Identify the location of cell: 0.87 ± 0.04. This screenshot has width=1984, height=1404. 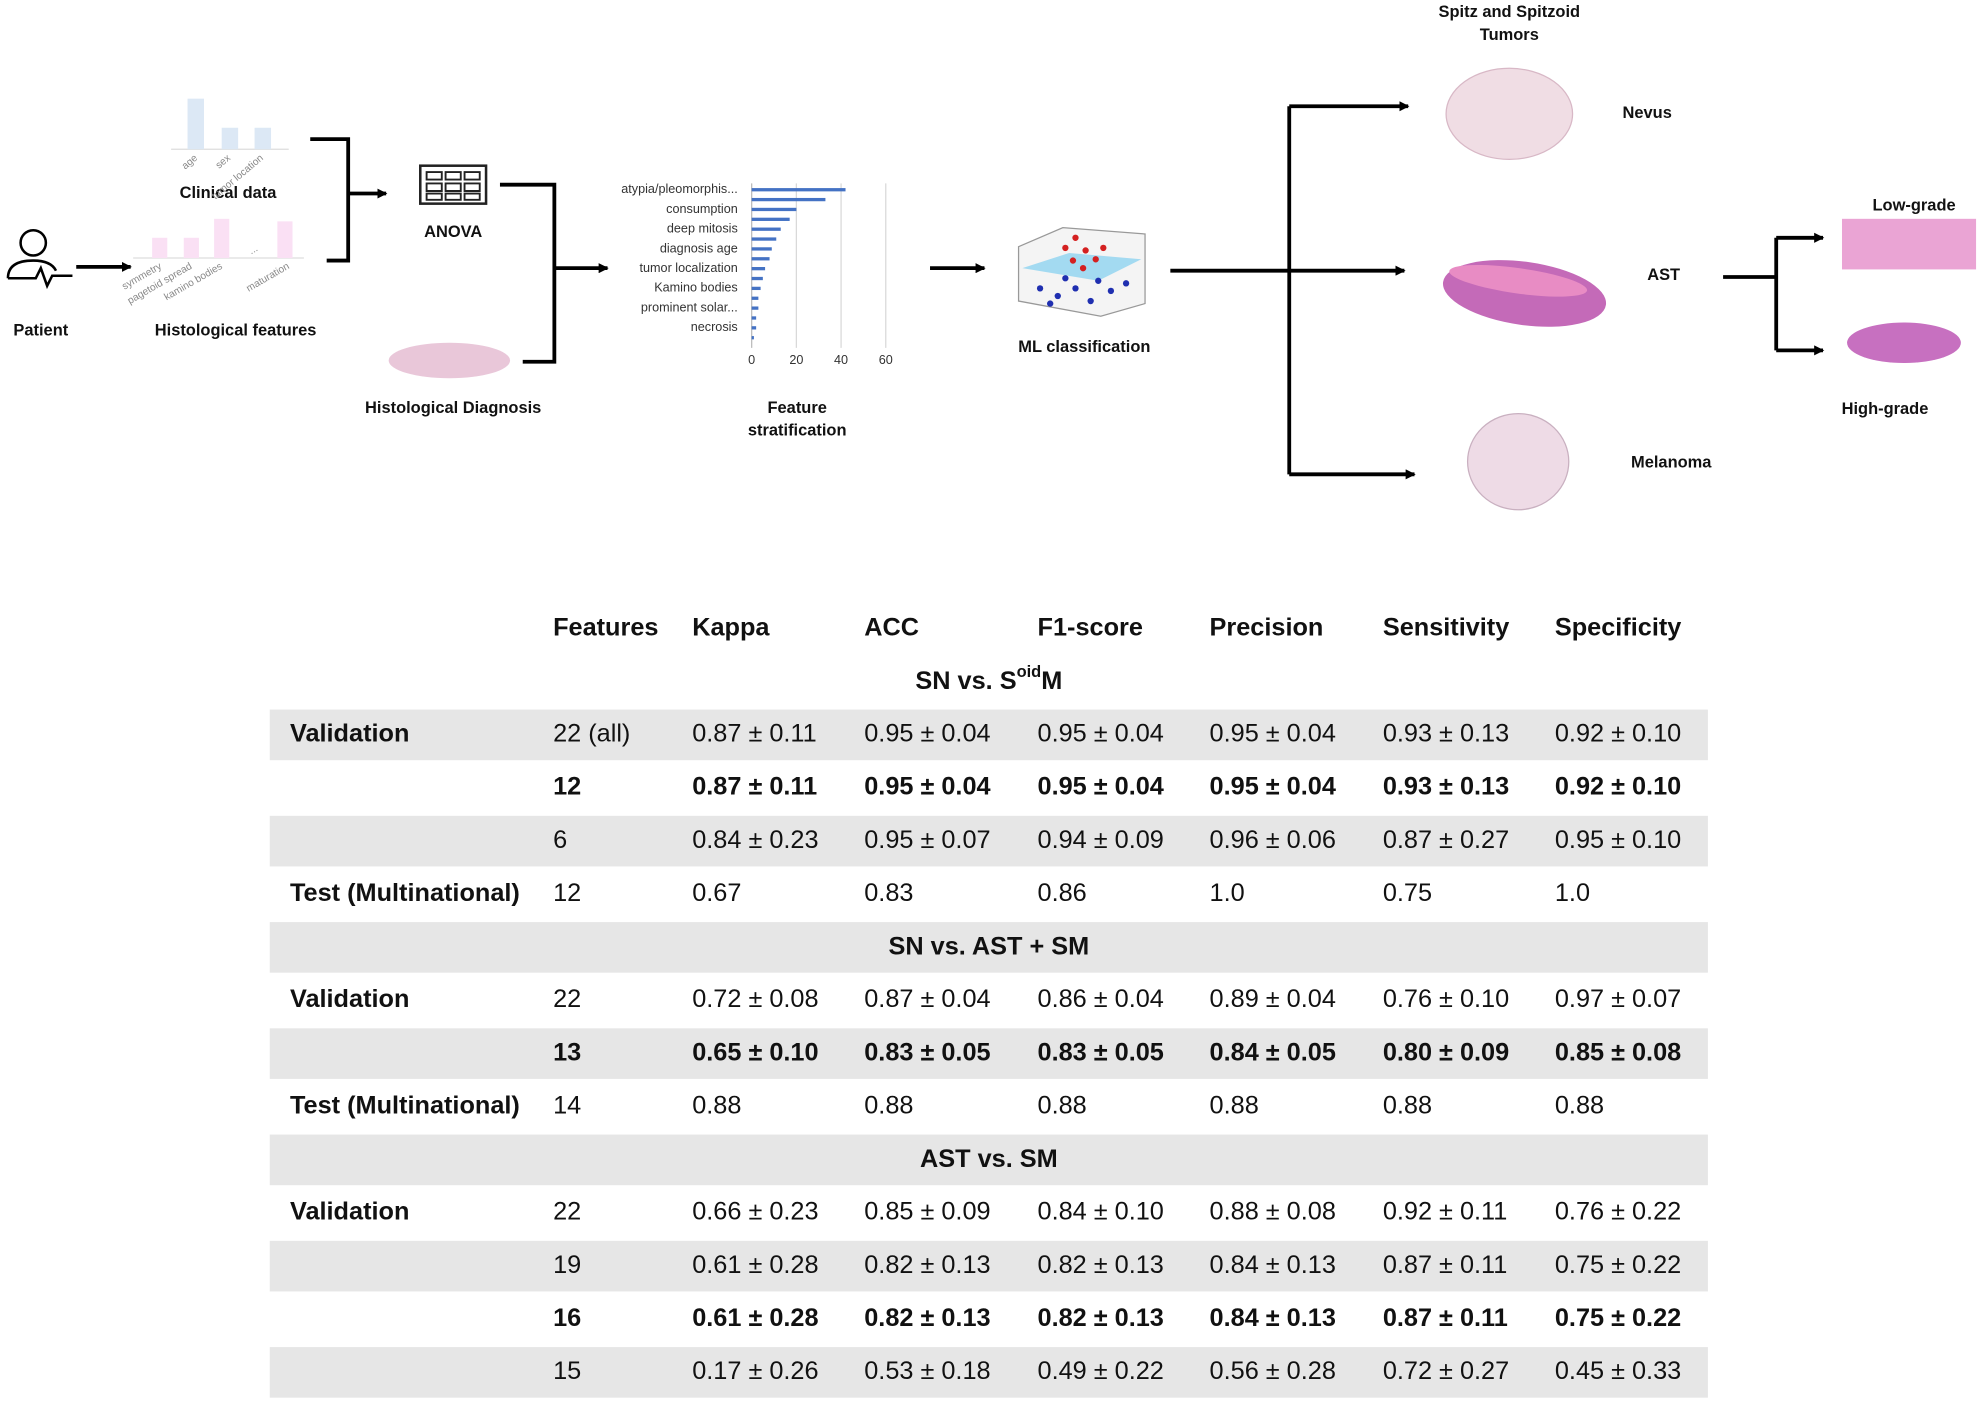
(927, 999).